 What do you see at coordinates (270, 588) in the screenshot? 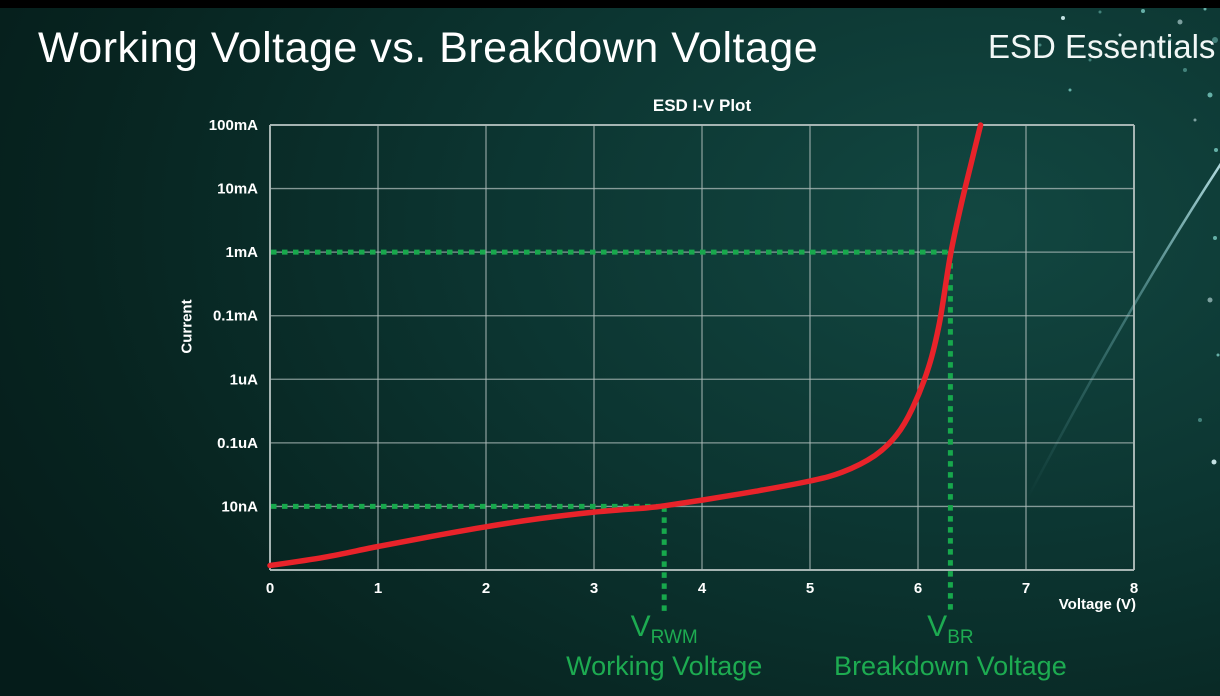
I see `x-tick-label: 0` at bounding box center [270, 588].